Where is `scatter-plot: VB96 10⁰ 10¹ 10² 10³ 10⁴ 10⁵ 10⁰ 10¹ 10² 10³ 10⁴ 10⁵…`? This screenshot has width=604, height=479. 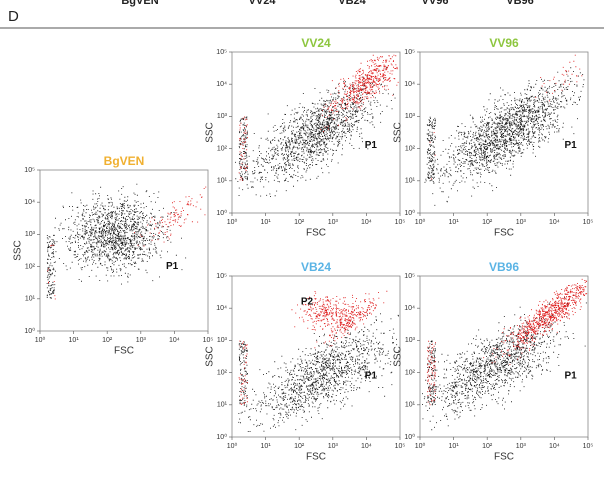 scatter-plot: VB96 10⁰ 10¹ 10² 10³ 10⁴ 10⁵ 10⁰ 10¹ 10² 10³ 10⁴ 10⁵… is located at coordinates (493, 361).